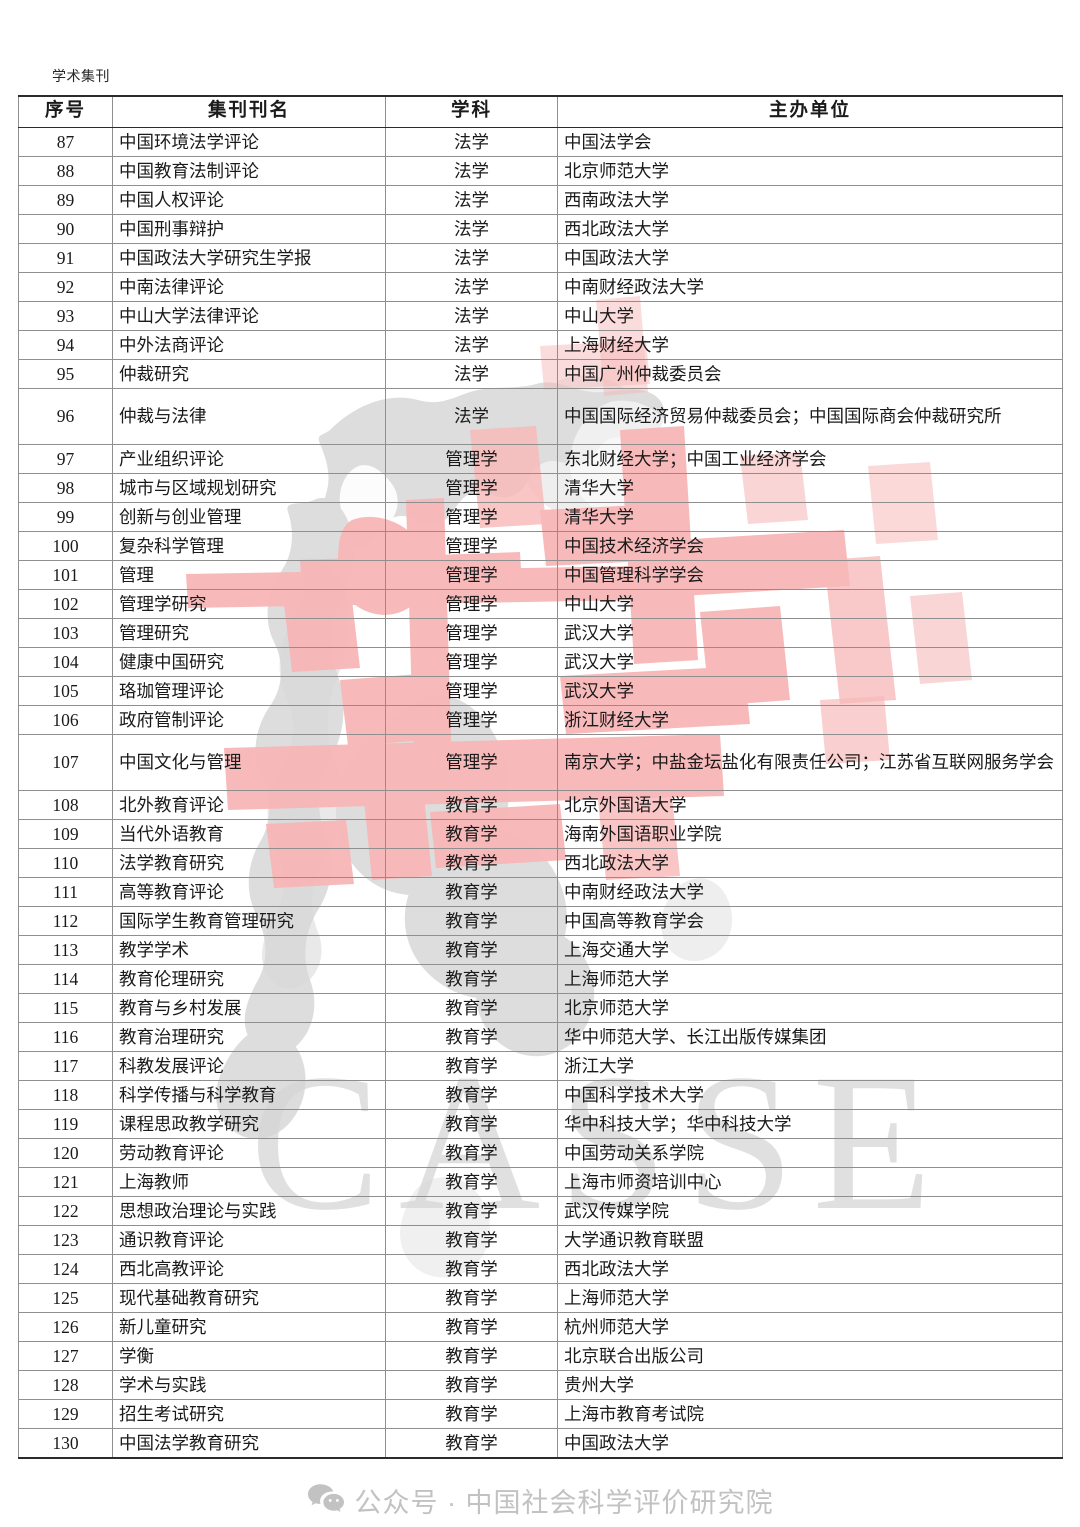 The width and height of the screenshot is (1080, 1527). Describe the element at coordinates (65, 1385) in the screenshot. I see `cell-no: 128` at that location.